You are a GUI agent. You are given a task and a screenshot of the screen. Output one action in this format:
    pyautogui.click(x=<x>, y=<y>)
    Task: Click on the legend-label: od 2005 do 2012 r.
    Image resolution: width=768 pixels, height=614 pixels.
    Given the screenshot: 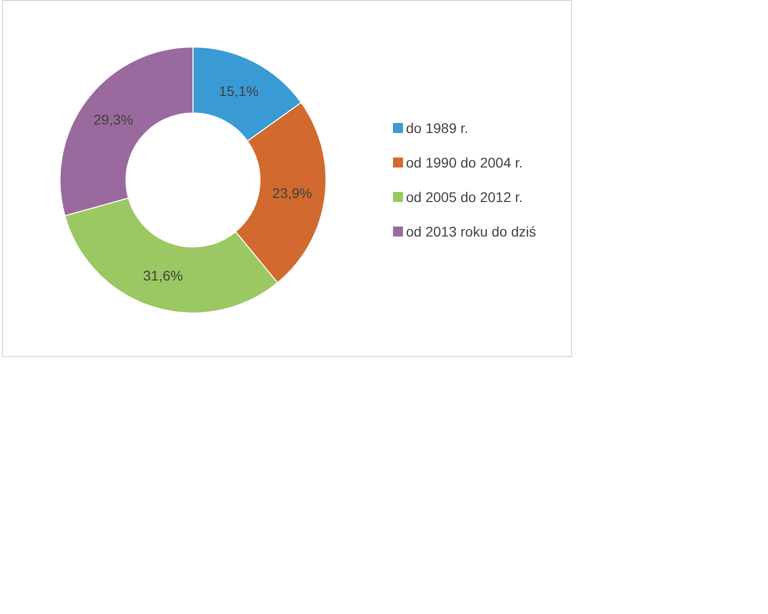 What is the action you would take?
    pyautogui.click(x=464, y=196)
    